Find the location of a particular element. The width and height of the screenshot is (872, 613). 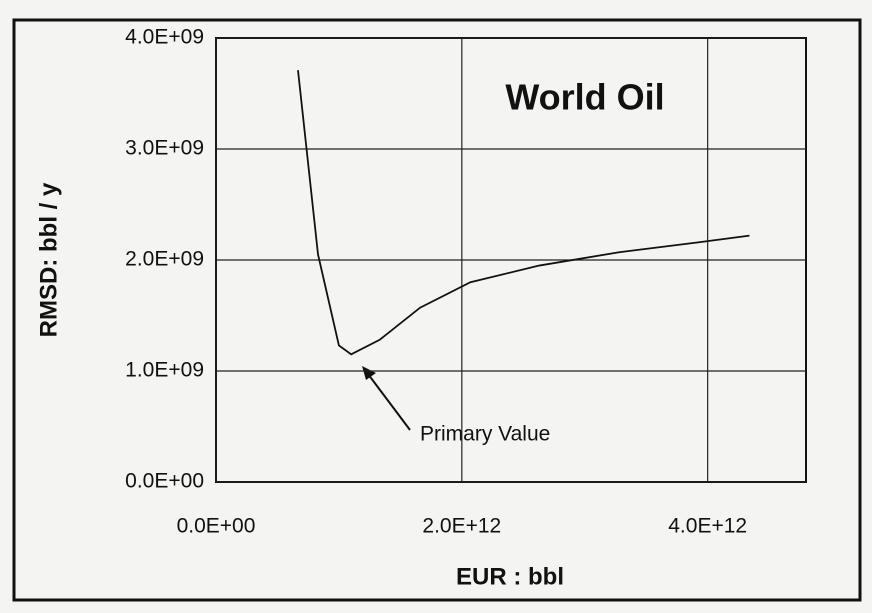

y-tick-label: 4.0E+09 is located at coordinates (164, 37).